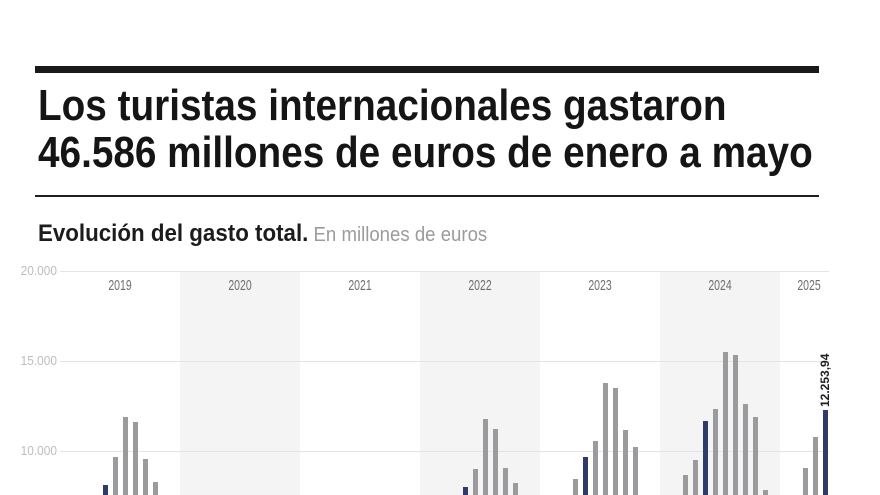  What do you see at coordinates (695, 477) in the screenshot?
I see `bar-2024-m4` at bounding box center [695, 477].